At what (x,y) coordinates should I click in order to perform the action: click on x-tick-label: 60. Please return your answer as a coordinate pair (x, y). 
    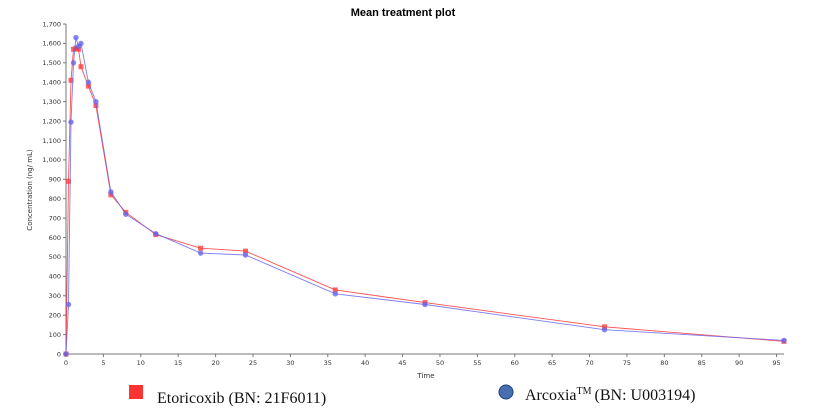
    Looking at the image, I should click on (515, 363).